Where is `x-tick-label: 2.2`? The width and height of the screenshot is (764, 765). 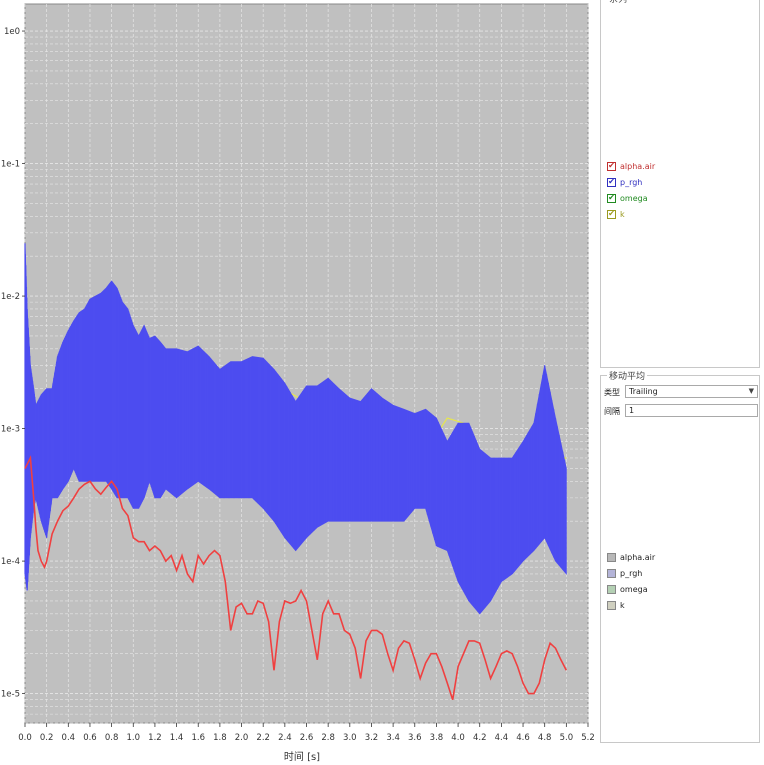
x-tick-label: 2.2 is located at coordinates (263, 738).